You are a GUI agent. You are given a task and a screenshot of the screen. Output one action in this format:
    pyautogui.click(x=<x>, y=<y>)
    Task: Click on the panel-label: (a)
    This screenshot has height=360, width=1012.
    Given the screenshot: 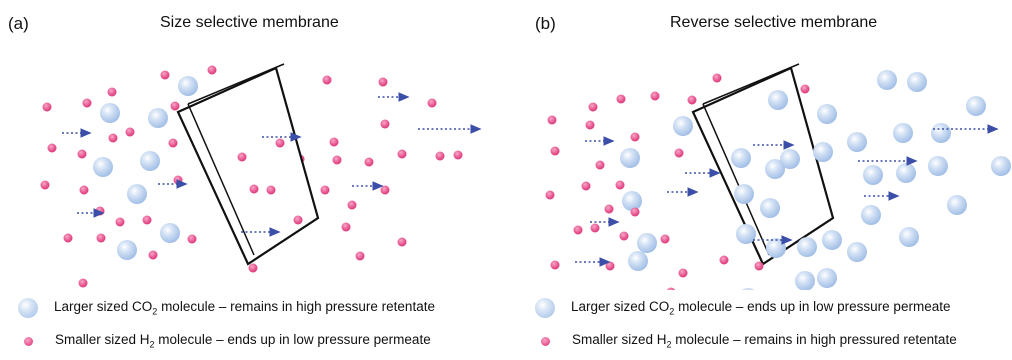 What is the action you would take?
    pyautogui.click(x=18, y=23)
    